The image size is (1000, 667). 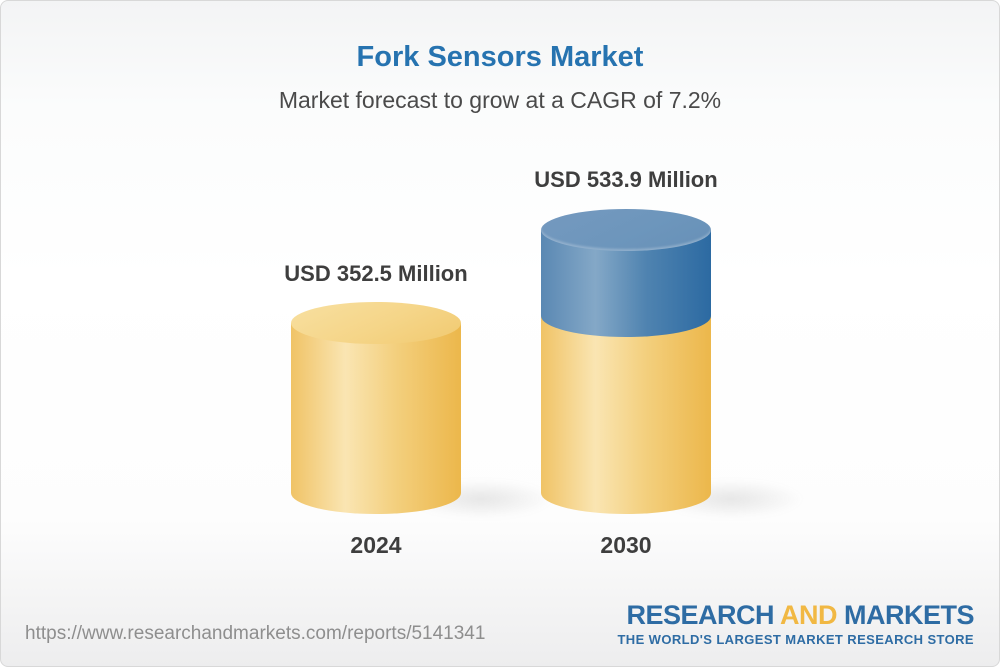 What do you see at coordinates (700, 615) in the screenshot?
I see `logo-word-research: RESEARCH` at bounding box center [700, 615].